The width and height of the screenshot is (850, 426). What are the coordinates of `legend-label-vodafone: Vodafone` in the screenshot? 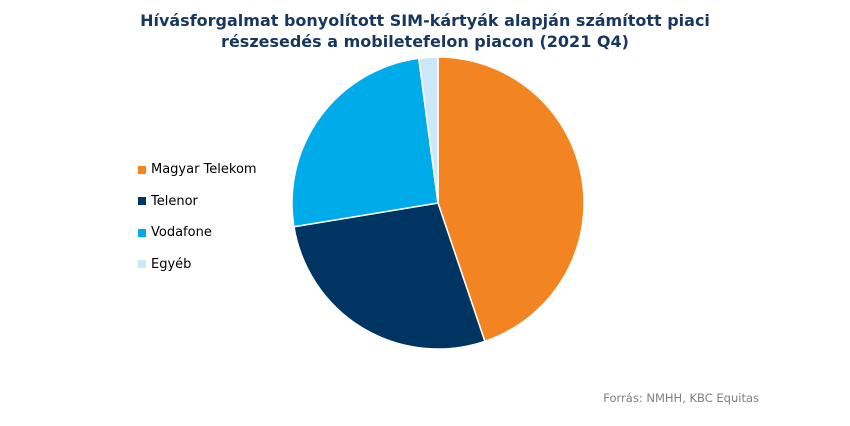 It's located at (181, 233).